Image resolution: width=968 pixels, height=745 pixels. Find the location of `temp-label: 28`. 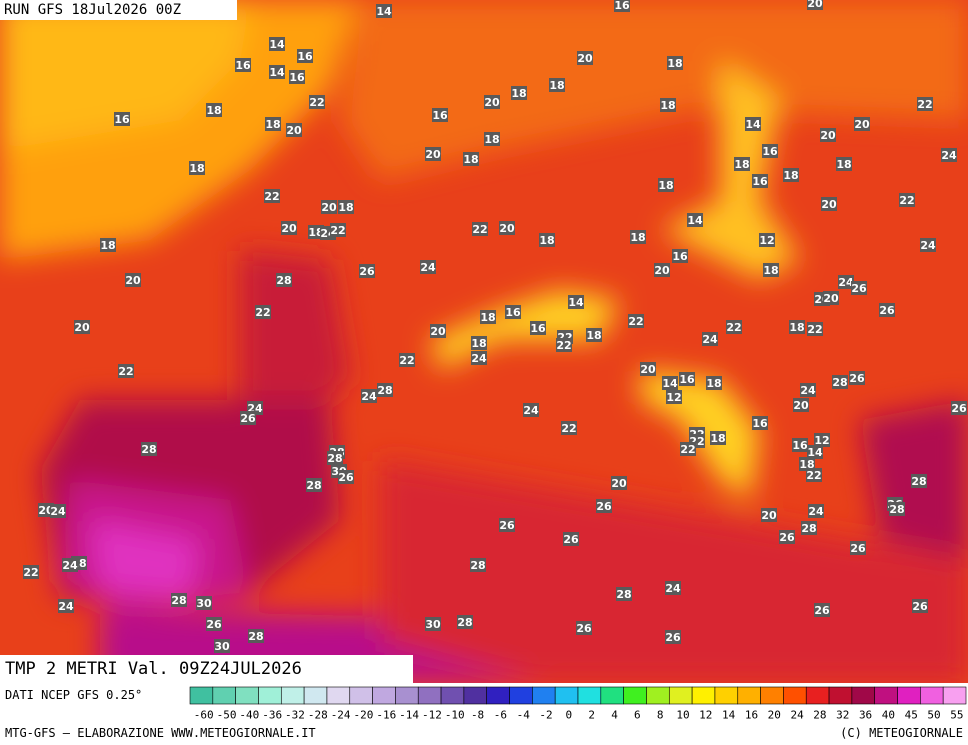

temp-label: 28 is located at coordinates (284, 280).